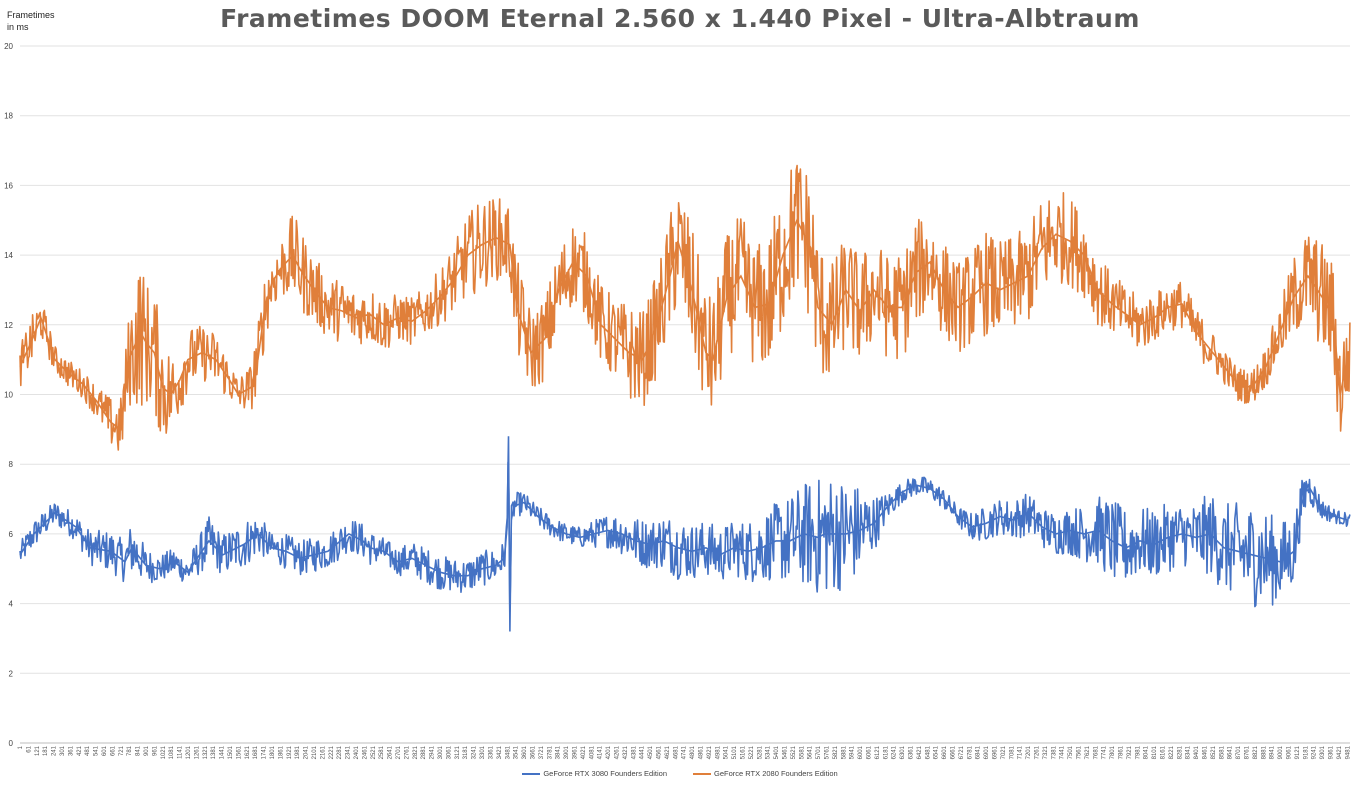 Image resolution: width=1360 pixels, height=786 pixels. I want to click on x-tick-label: 9241, so click(1315, 752).